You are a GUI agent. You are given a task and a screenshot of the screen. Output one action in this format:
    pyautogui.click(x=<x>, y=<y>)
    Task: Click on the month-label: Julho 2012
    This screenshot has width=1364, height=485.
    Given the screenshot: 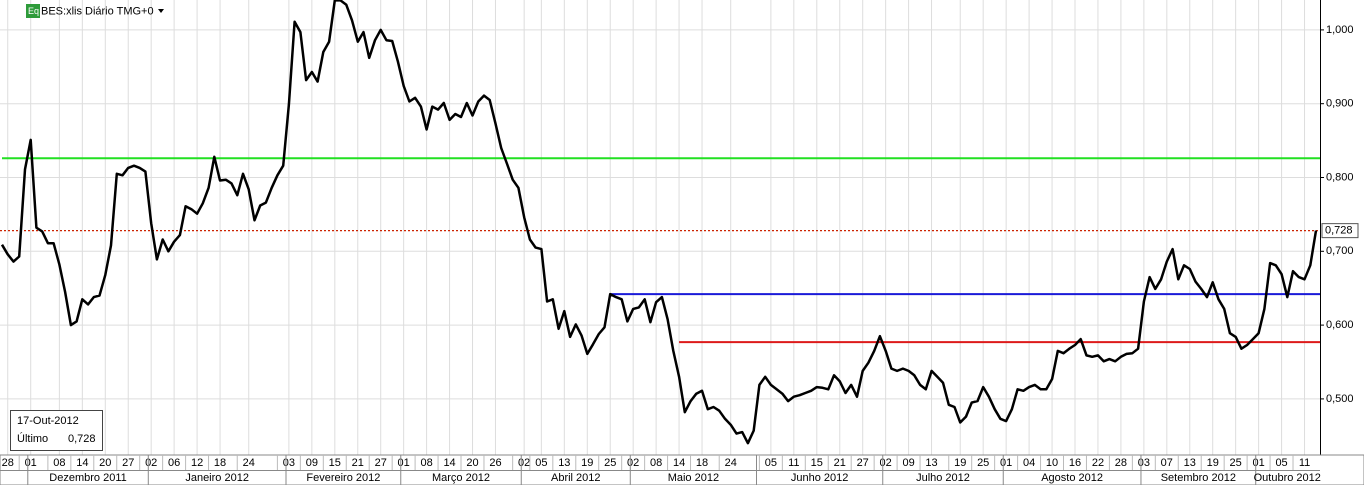 What is the action you would take?
    pyautogui.click(x=943, y=478)
    